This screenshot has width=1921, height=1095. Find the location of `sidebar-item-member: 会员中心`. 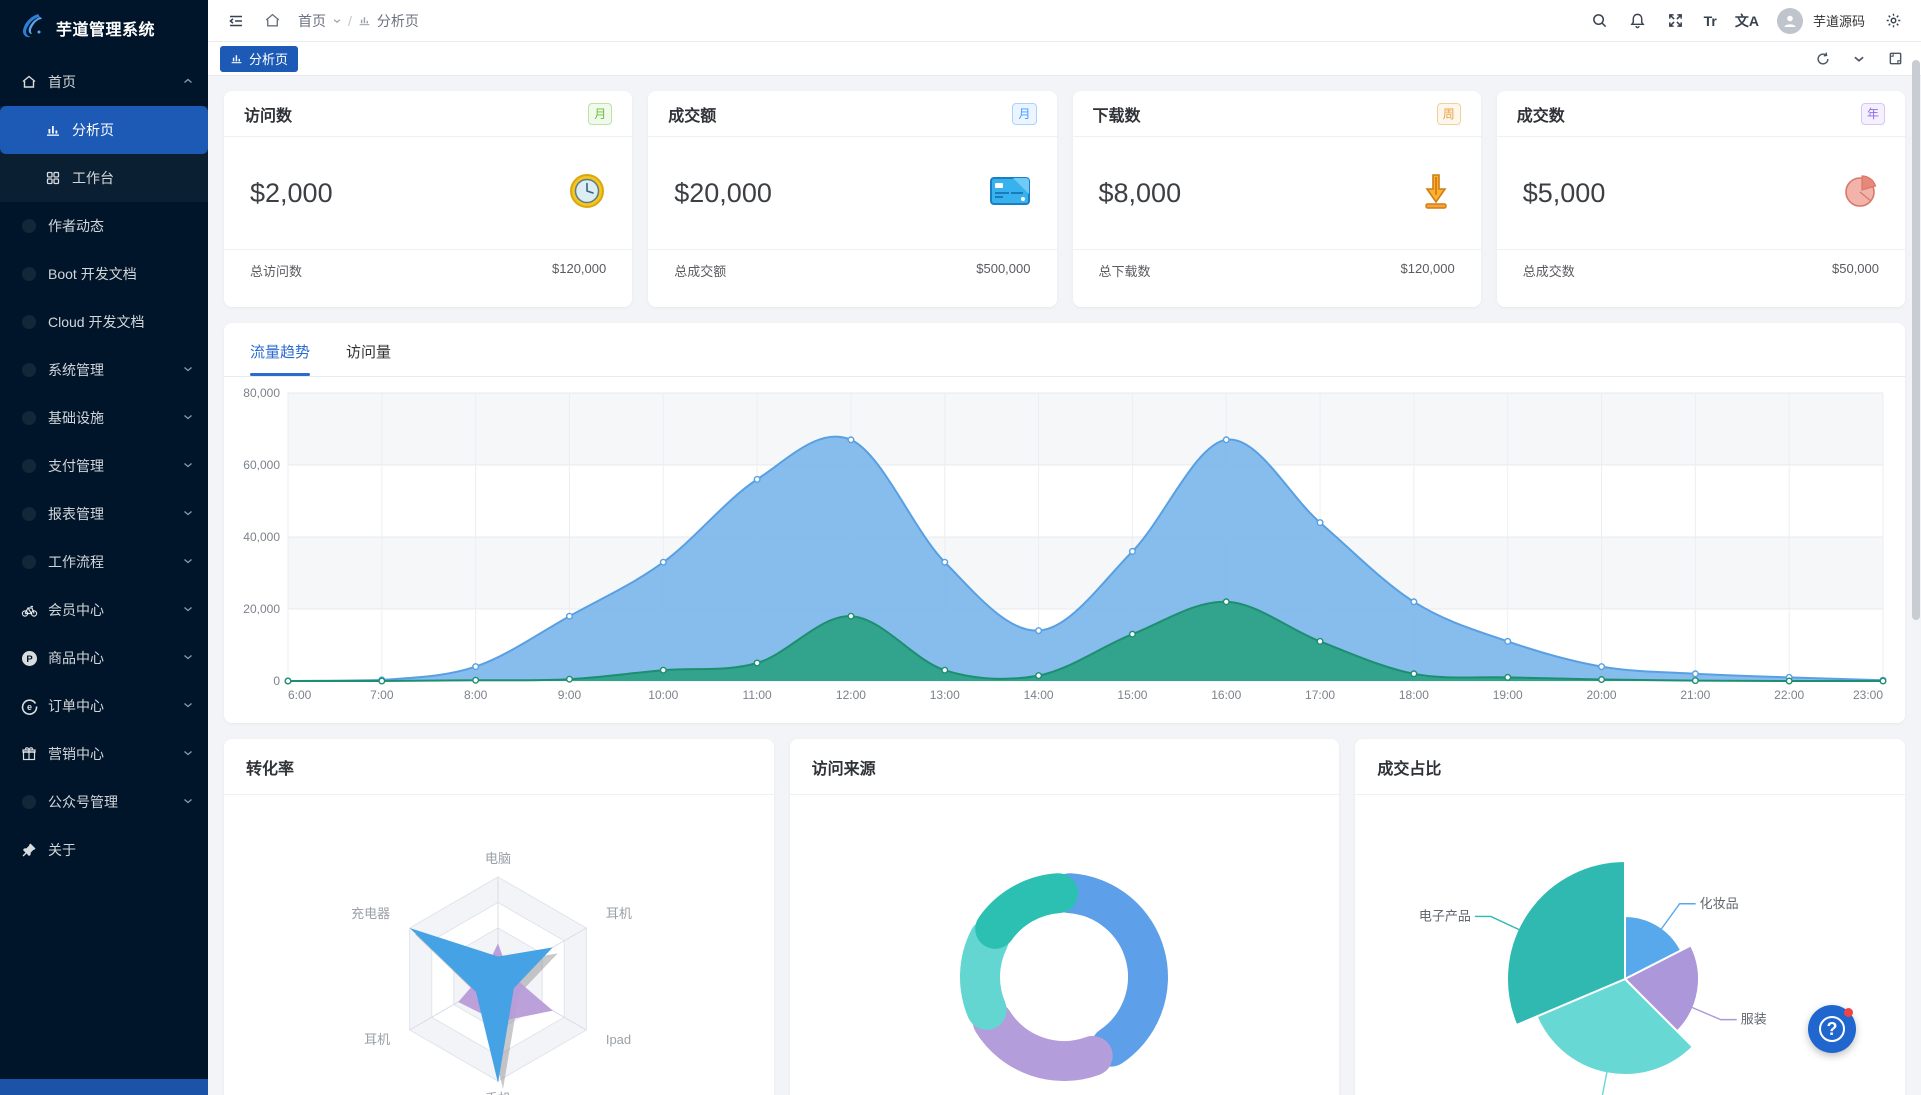

sidebar-item-member: 会员中心 is located at coordinates (104, 610).